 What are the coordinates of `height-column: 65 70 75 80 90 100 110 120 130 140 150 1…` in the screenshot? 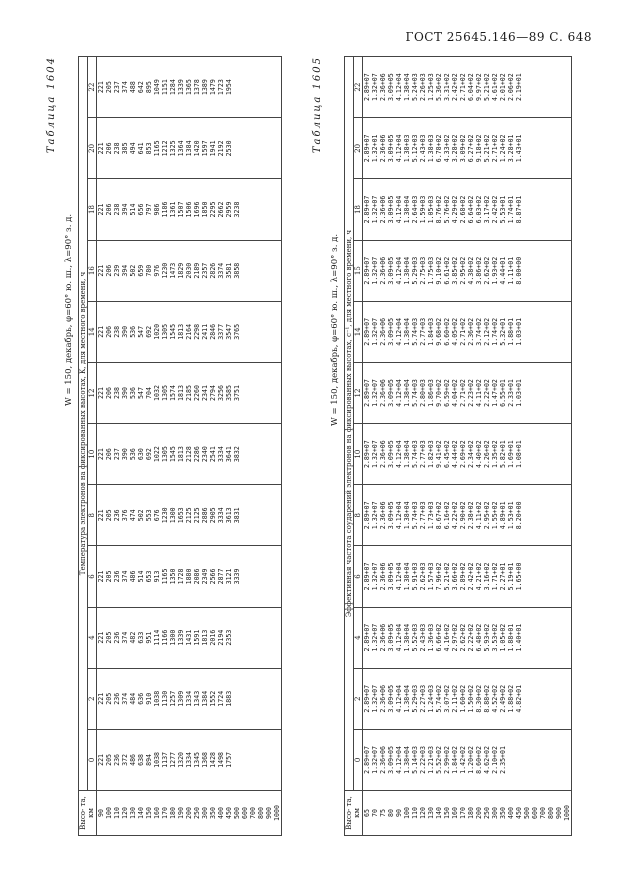 It's located at (467, 813).